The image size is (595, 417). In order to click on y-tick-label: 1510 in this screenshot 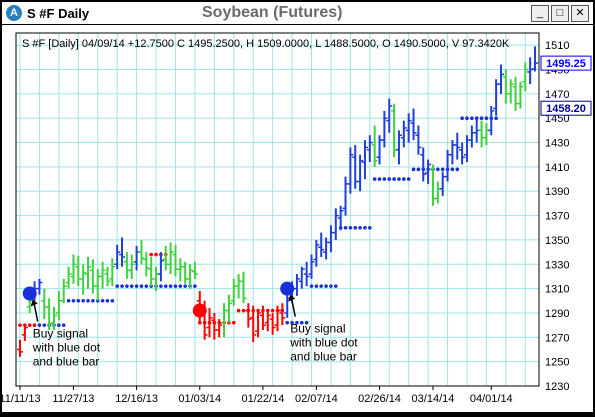, I will do `click(557, 46)`.